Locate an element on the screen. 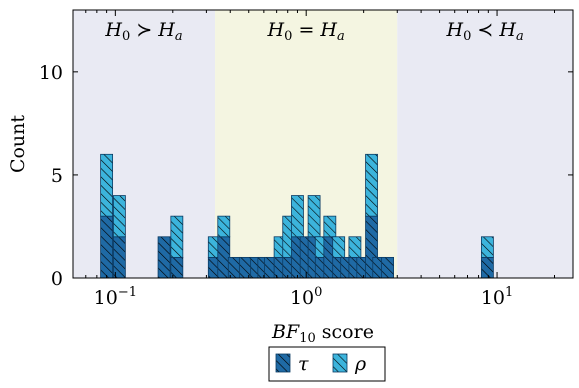 This screenshot has height=388, width=579. region-label-0: H0 ≻ Ha is located at coordinates (143, 31).